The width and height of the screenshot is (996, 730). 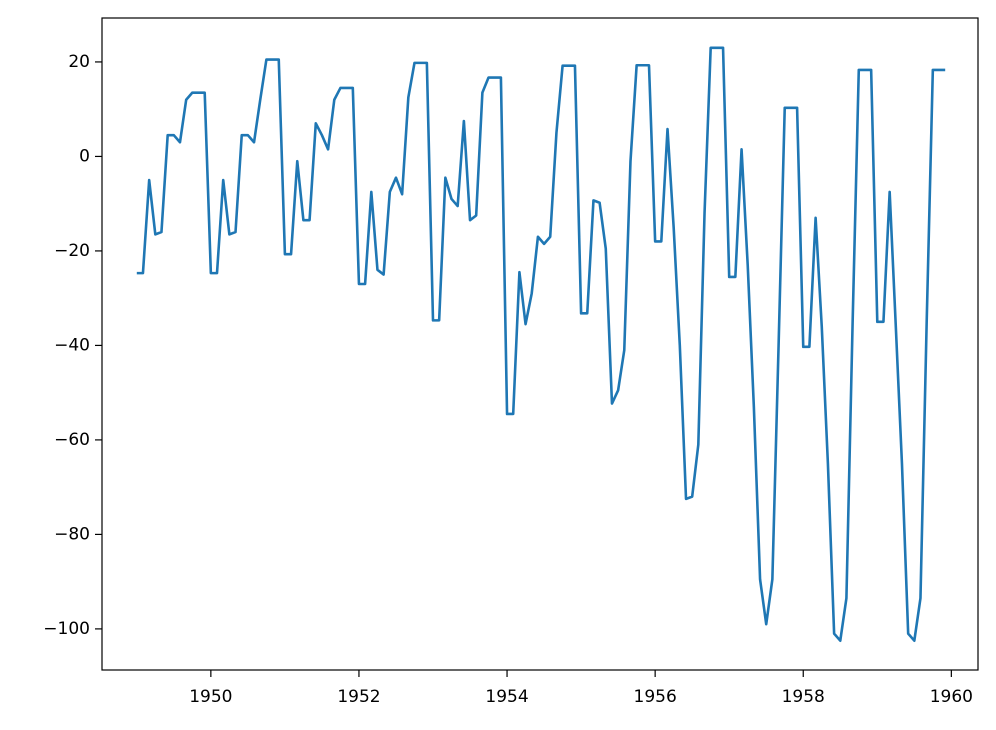 What do you see at coordinates (66, 629) in the screenshot?
I see `y-tick-label: −100` at bounding box center [66, 629].